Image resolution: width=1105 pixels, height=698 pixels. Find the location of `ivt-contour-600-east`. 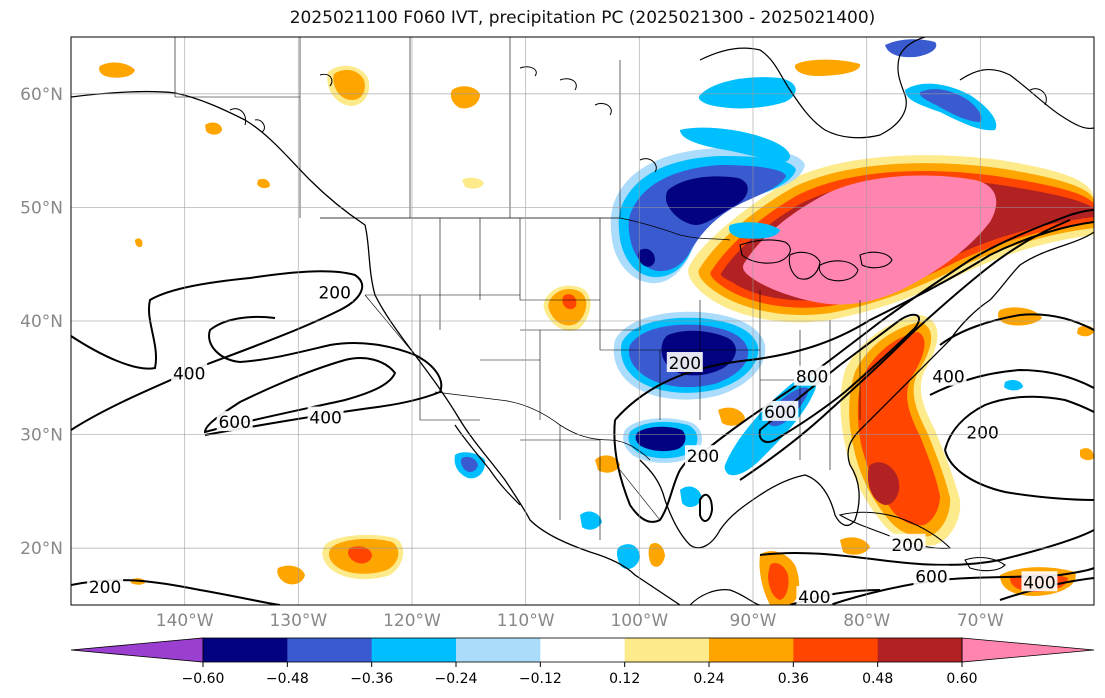

ivt-contour-600-east is located at coordinates (905, 350).